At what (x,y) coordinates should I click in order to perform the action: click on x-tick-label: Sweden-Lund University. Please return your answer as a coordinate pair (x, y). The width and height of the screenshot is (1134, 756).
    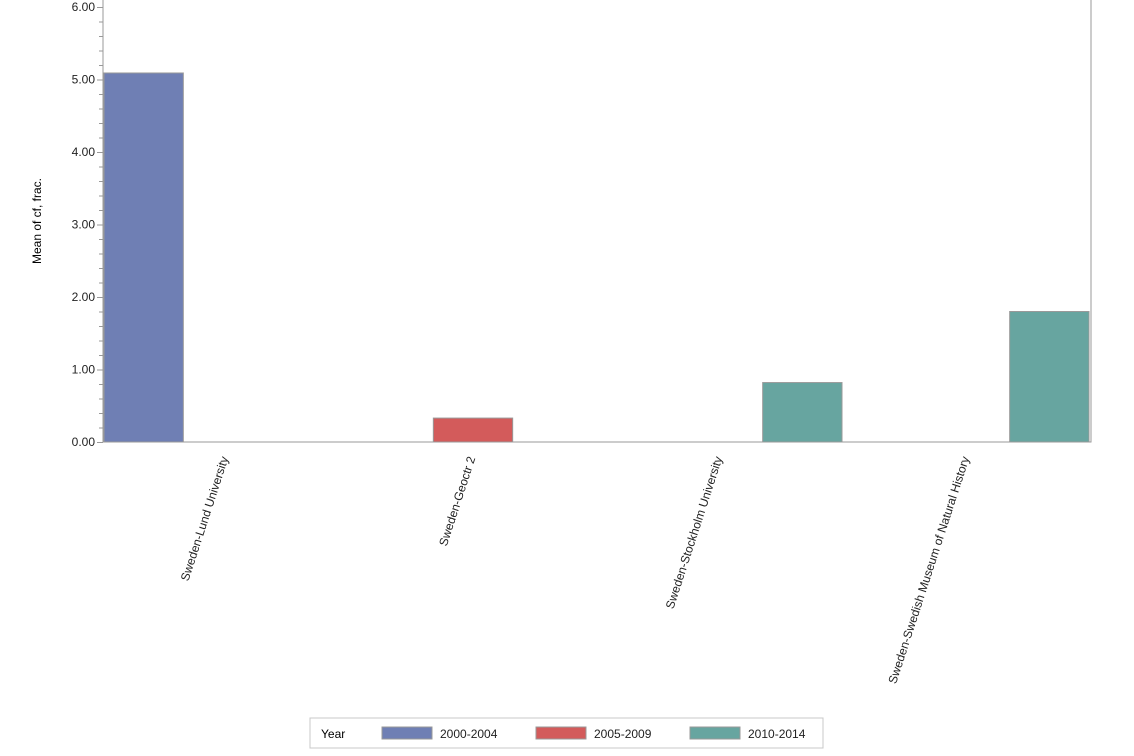
    Looking at the image, I should click on (205, 519).